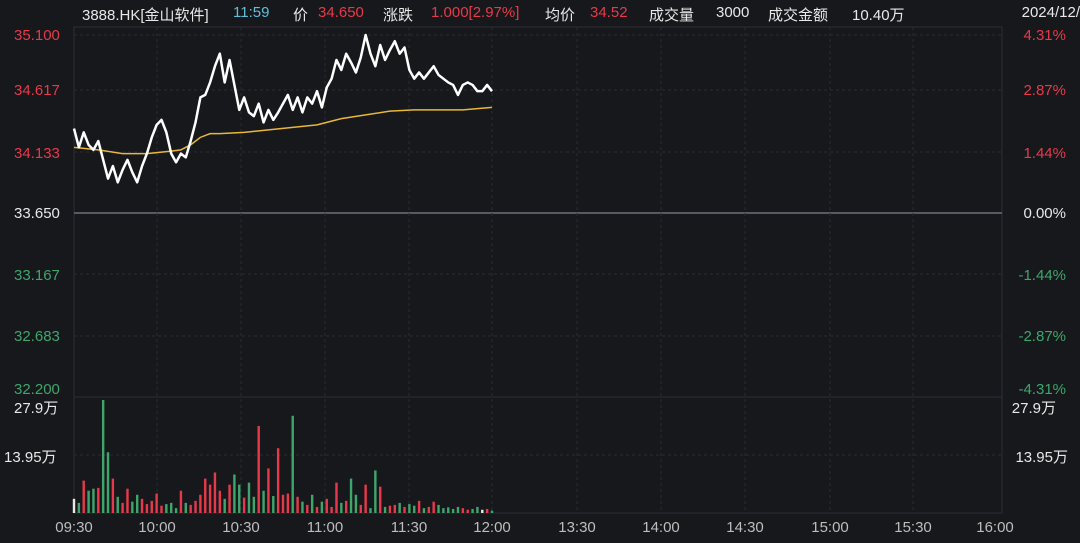 The width and height of the screenshot is (1080, 543). Describe the element at coordinates (798, 15) in the screenshot. I see `amount-label: 成交金额` at that location.